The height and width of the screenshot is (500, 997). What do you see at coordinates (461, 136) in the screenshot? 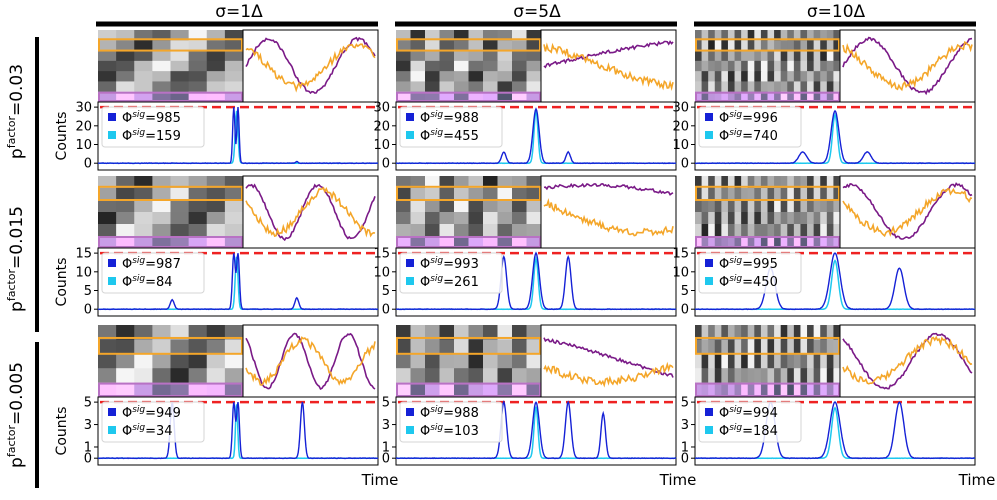
I see `legend-entry-part: =455` at bounding box center [461, 136].